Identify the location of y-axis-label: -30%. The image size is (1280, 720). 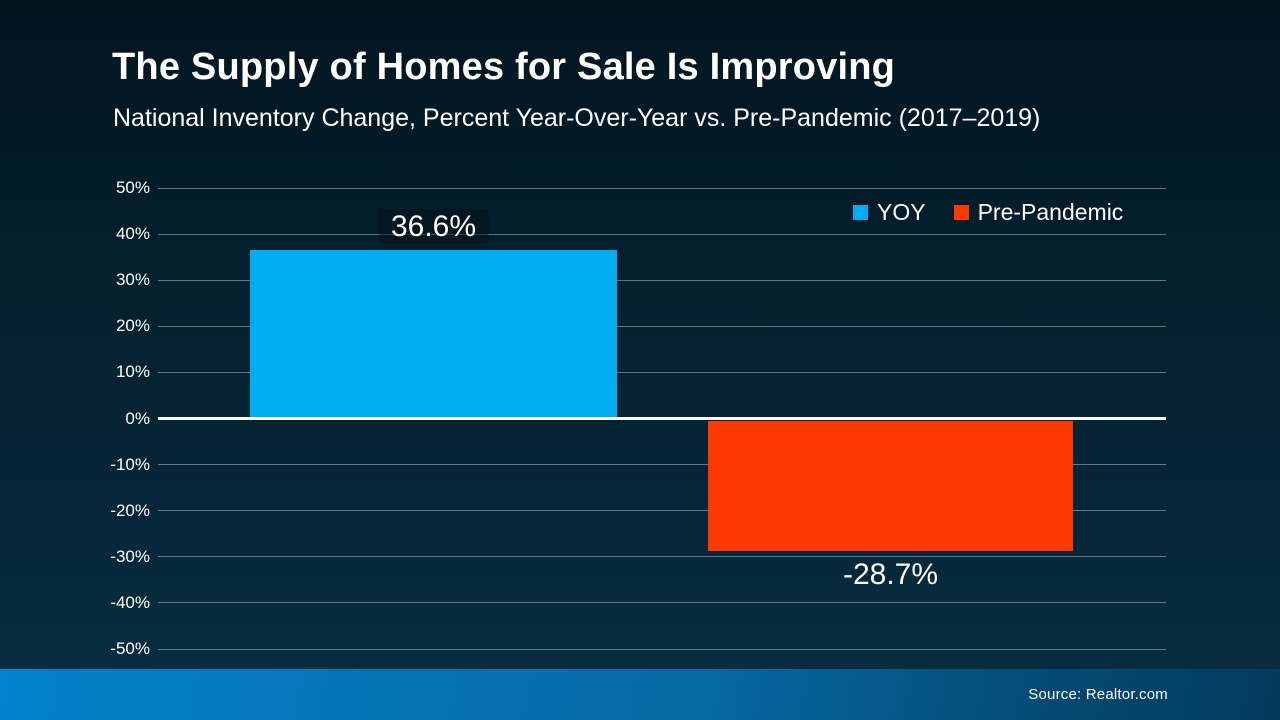
(130, 556).